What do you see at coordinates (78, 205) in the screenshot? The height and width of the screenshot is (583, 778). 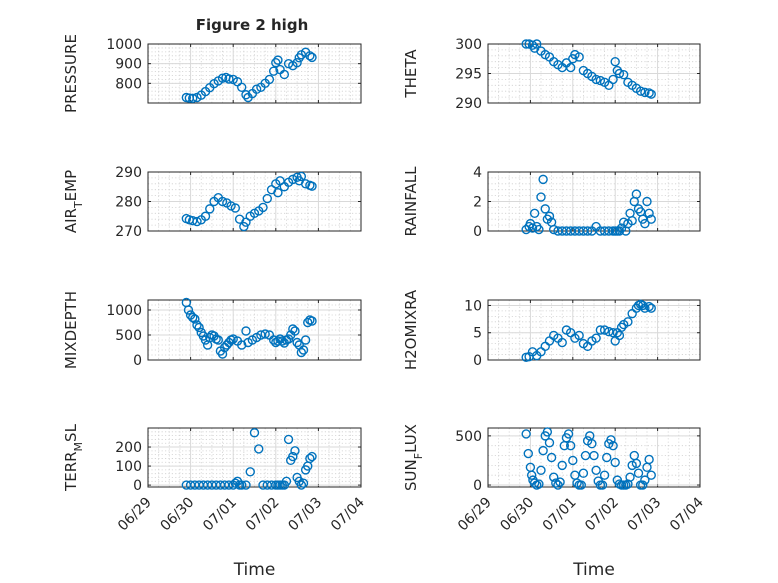 I see `y-axis-label-subscript: T` at bounding box center [78, 205].